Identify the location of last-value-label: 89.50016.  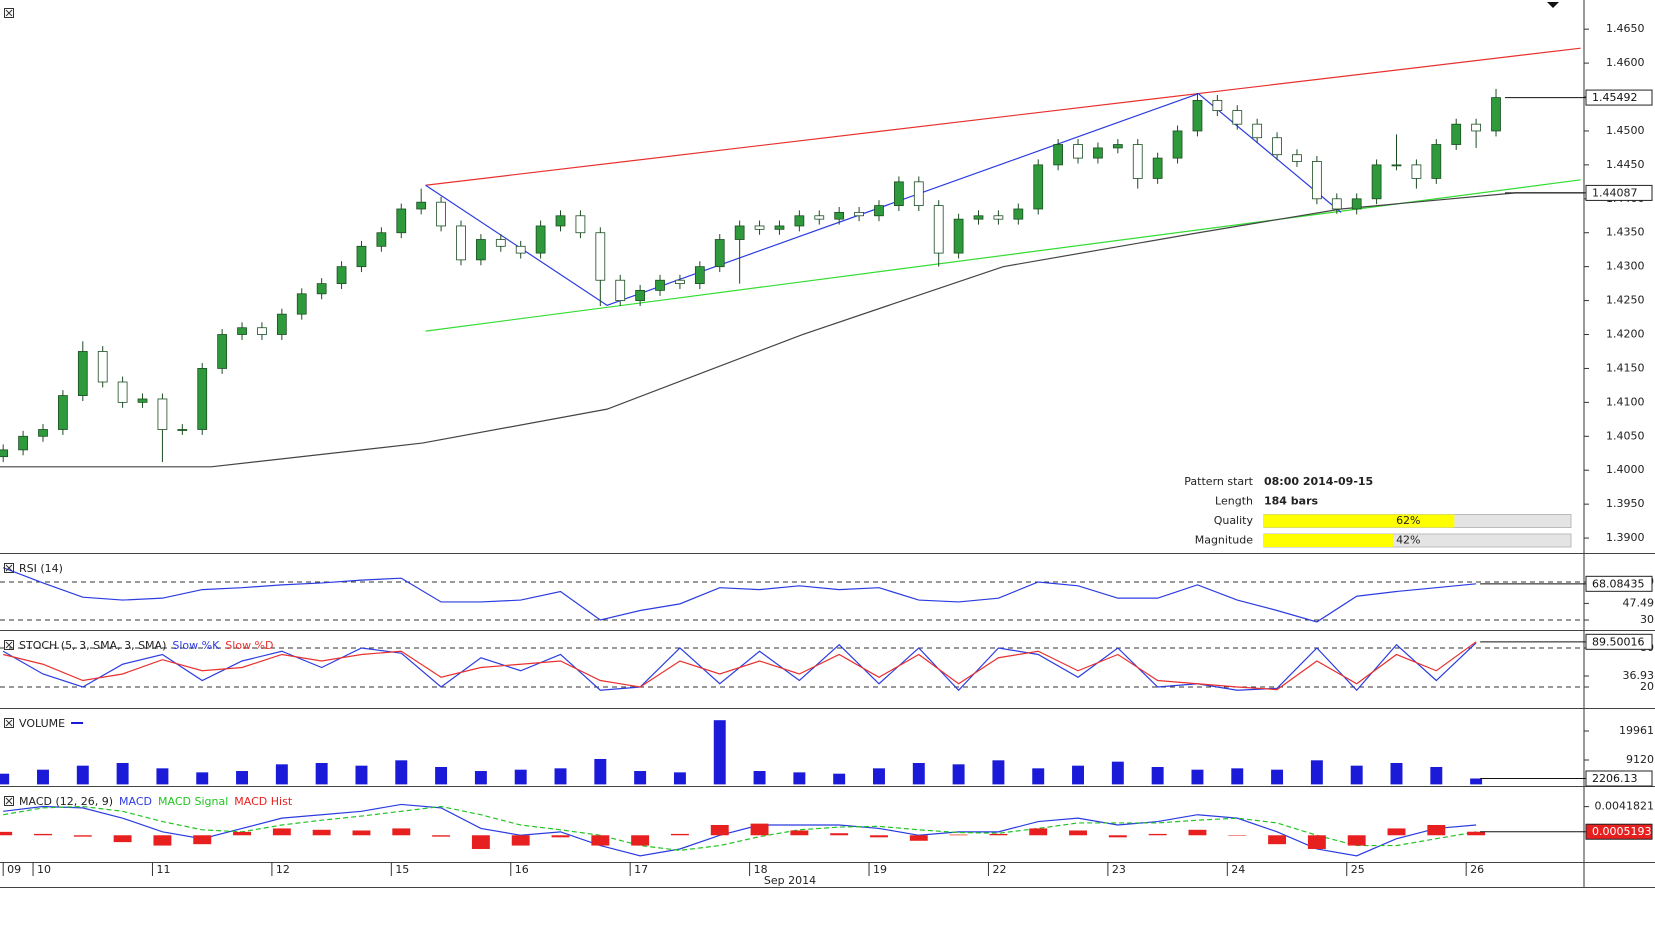
(1618, 641).